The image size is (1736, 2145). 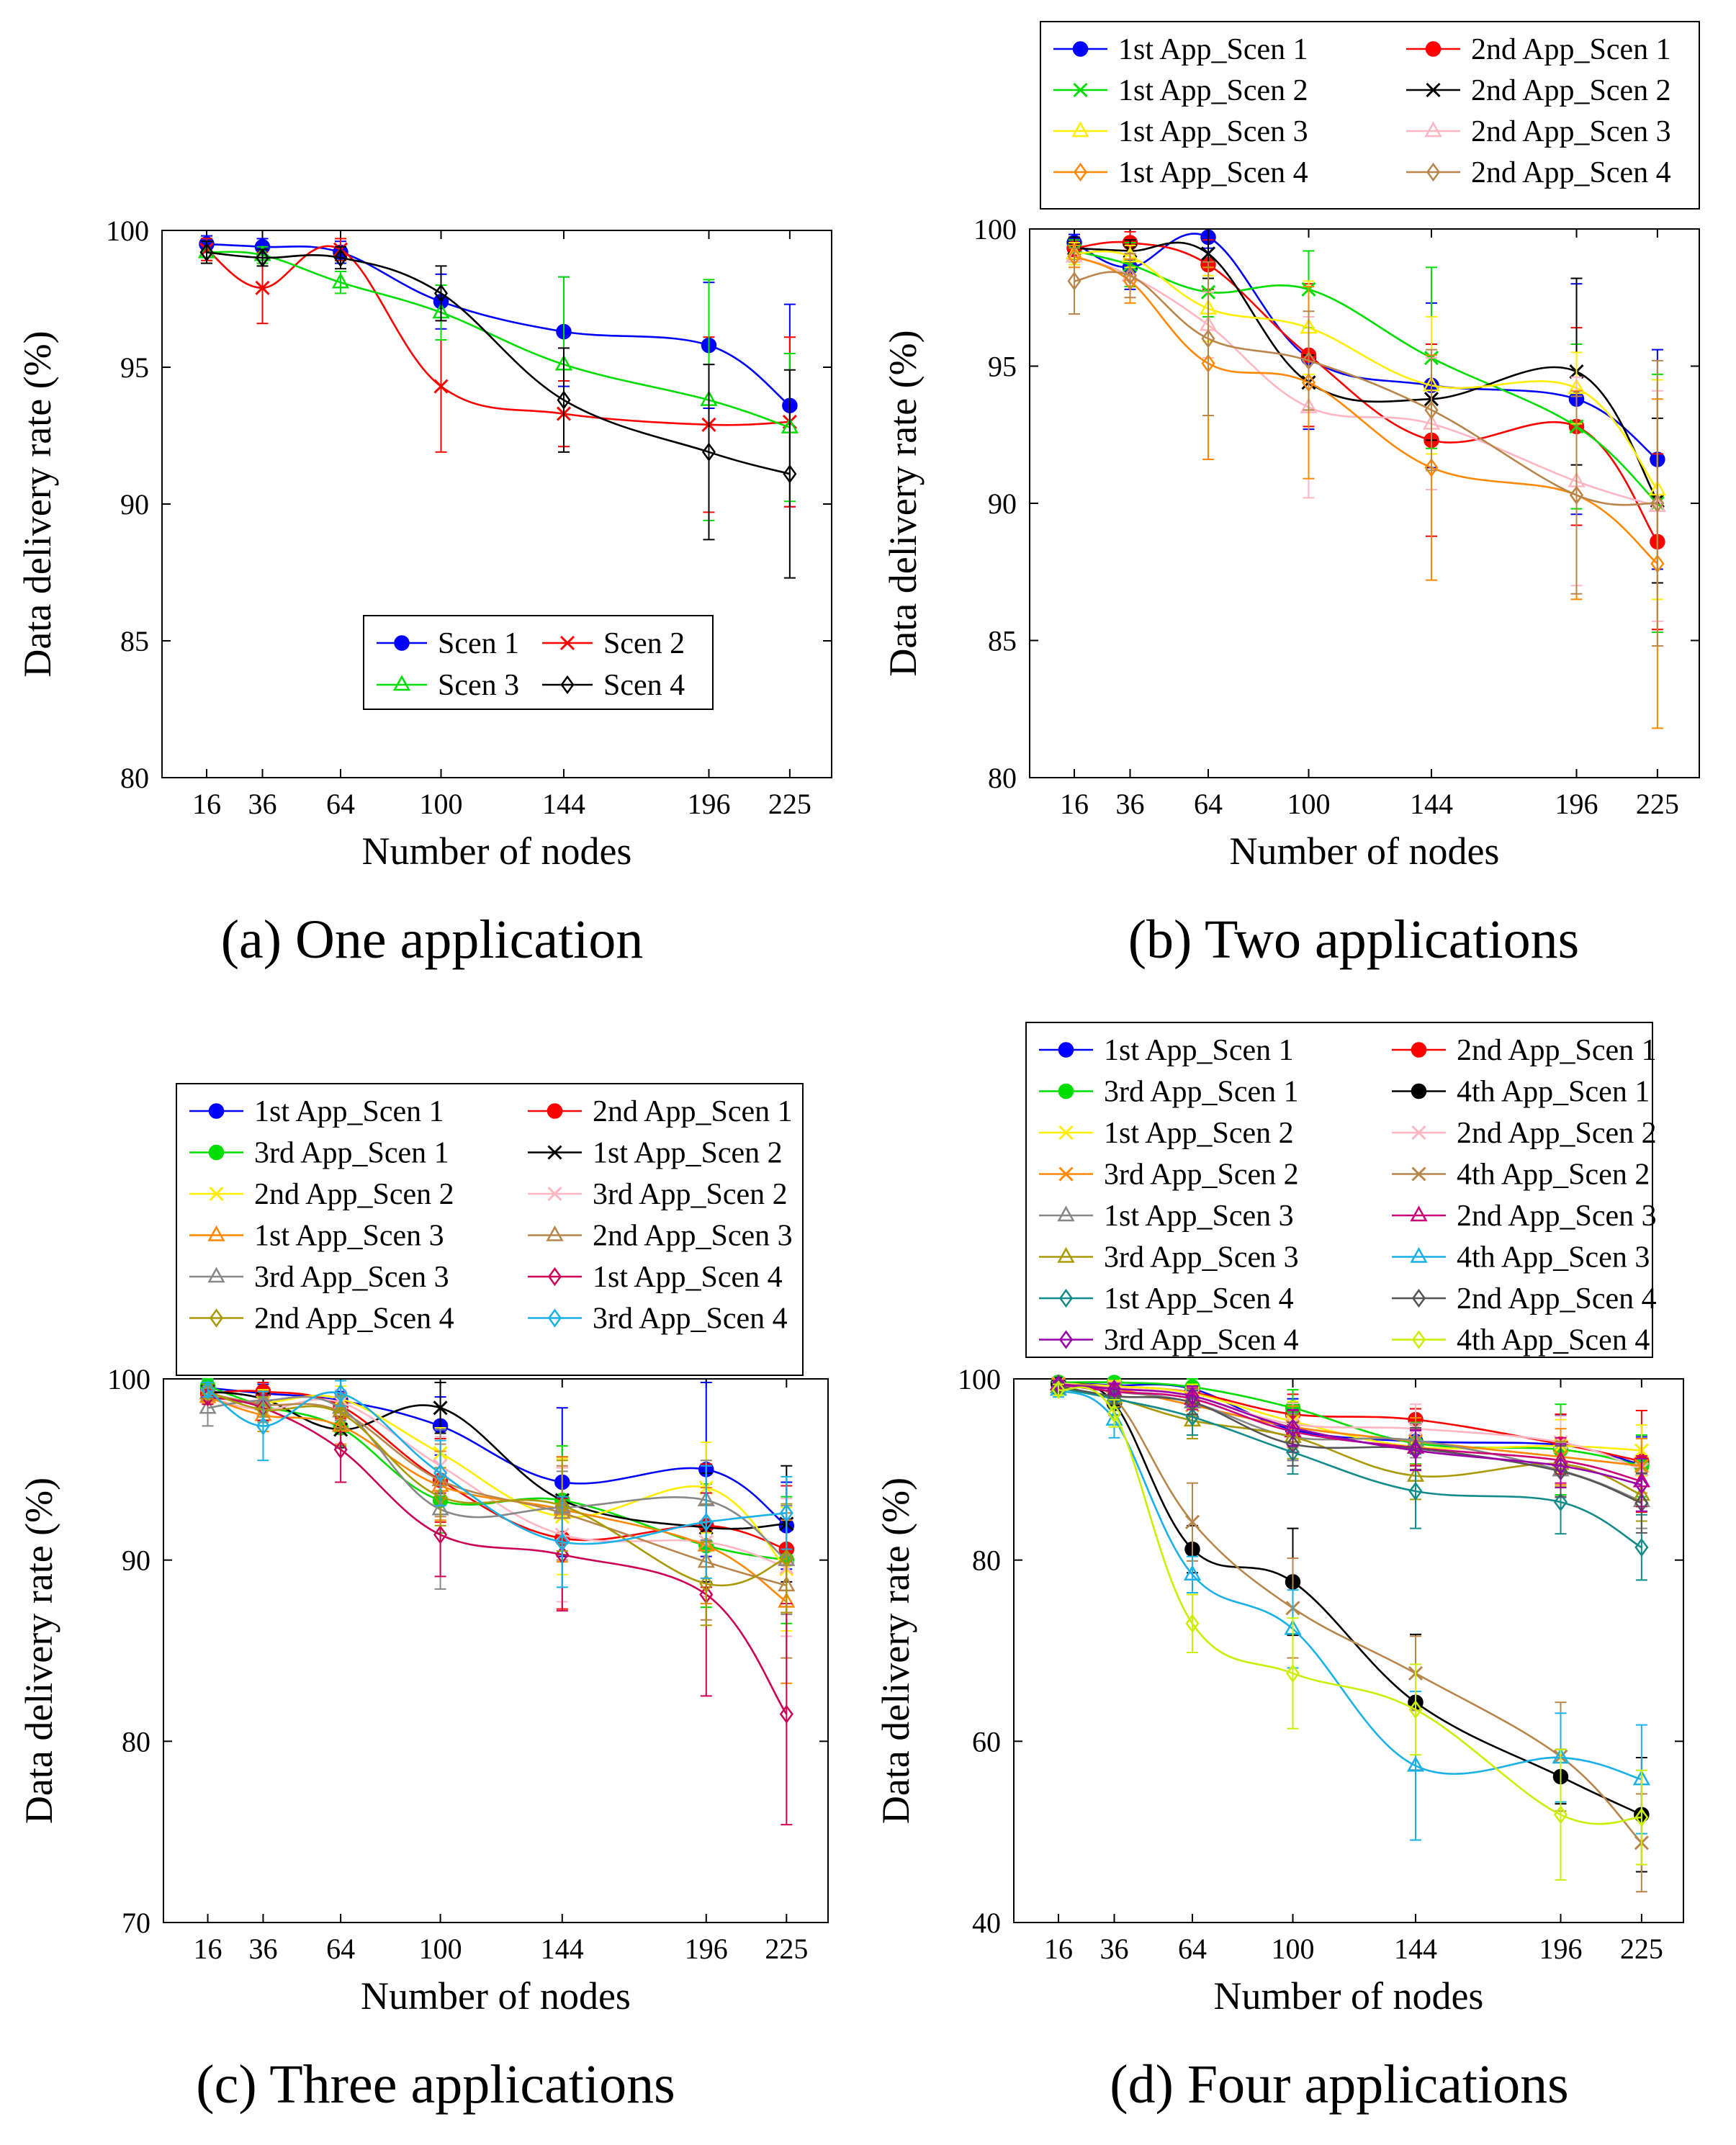 I want to click on subfigure-caption: (a) One application, so click(x=432, y=939).